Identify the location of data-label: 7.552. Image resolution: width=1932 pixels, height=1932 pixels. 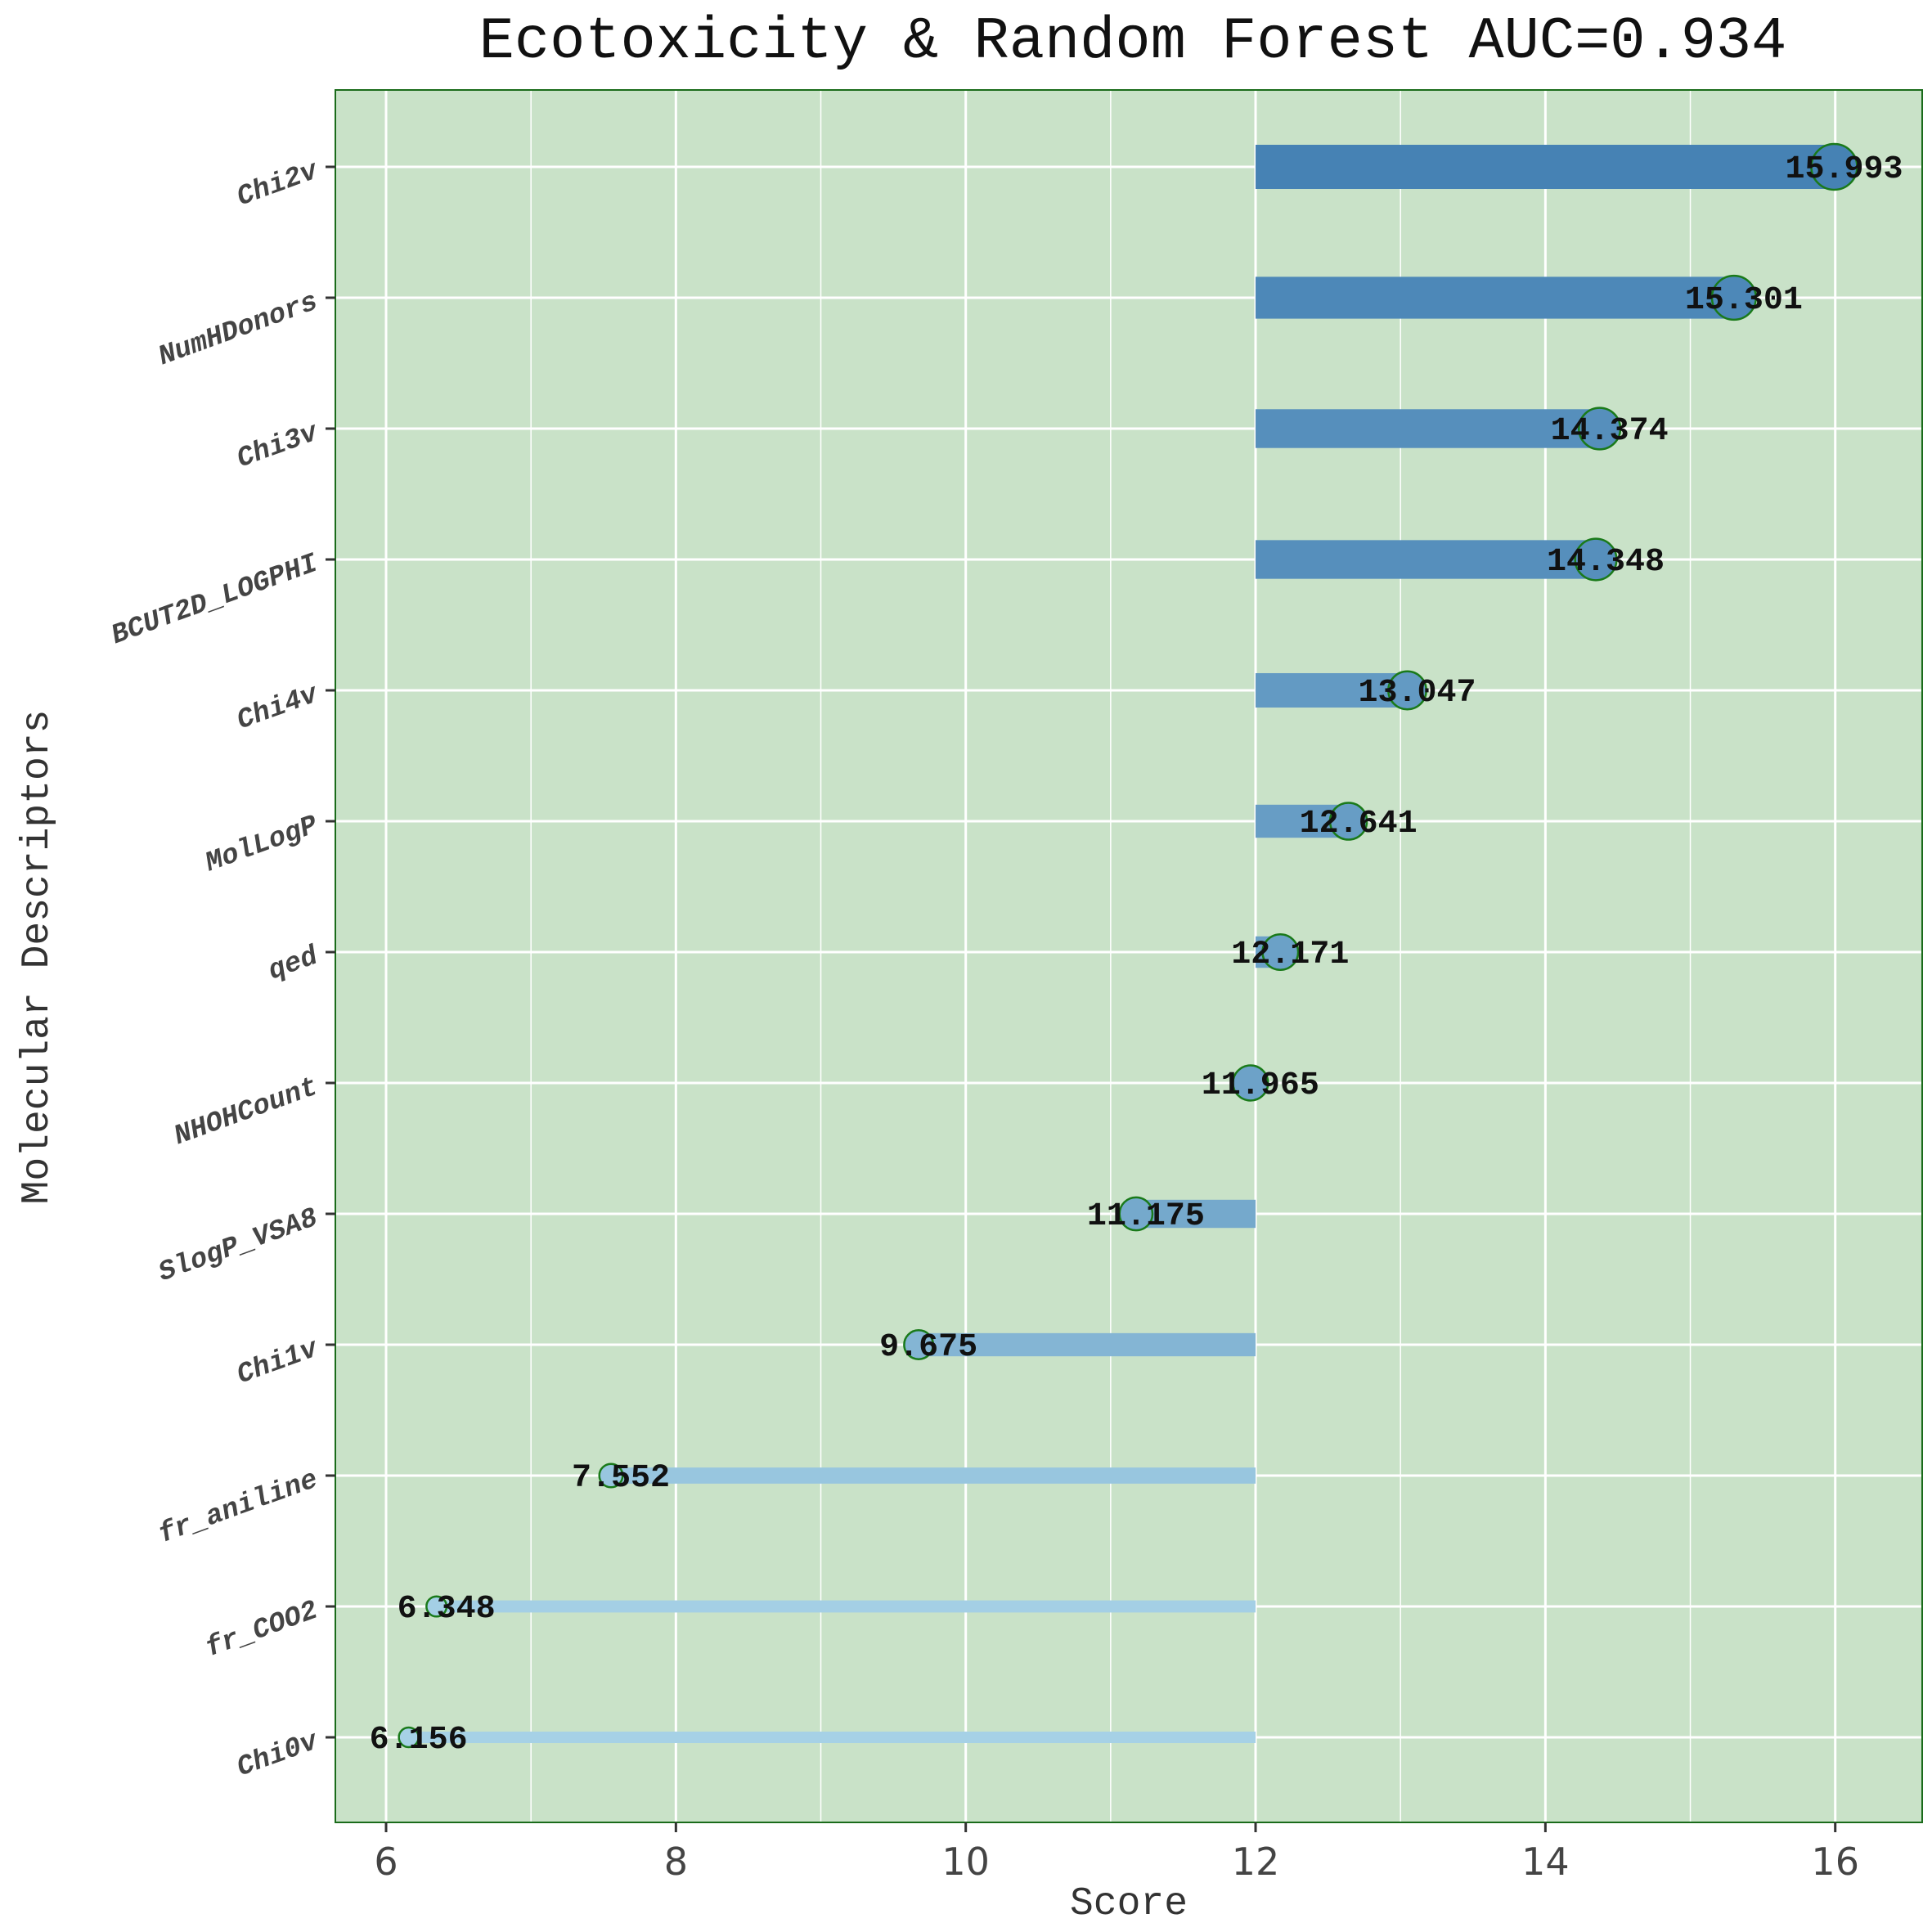
(621, 1478).